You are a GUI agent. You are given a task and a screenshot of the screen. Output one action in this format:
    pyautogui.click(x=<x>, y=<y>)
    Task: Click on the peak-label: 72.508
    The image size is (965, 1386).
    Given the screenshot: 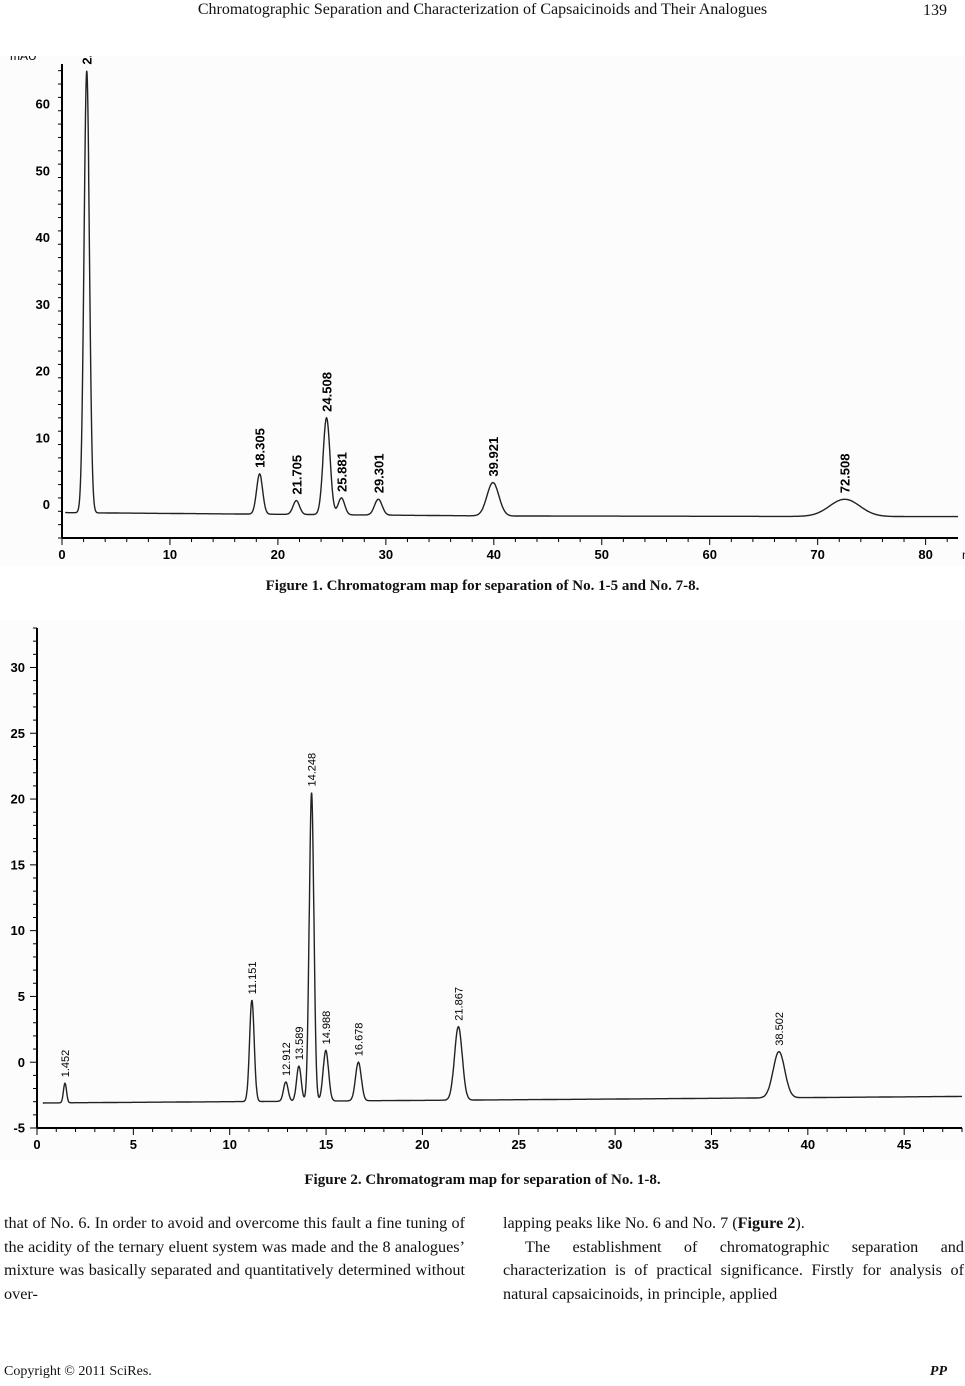 What is the action you would take?
    pyautogui.click(x=845, y=474)
    